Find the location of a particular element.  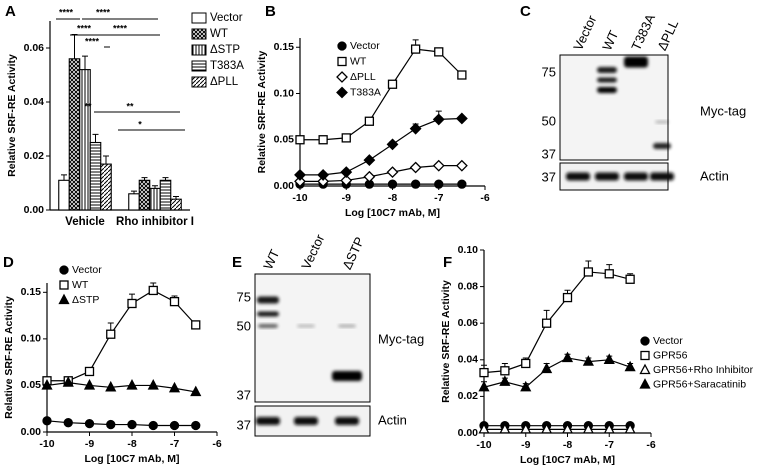

x-axis-label: Log [10C7 mAb, M] is located at coordinates (392, 213).